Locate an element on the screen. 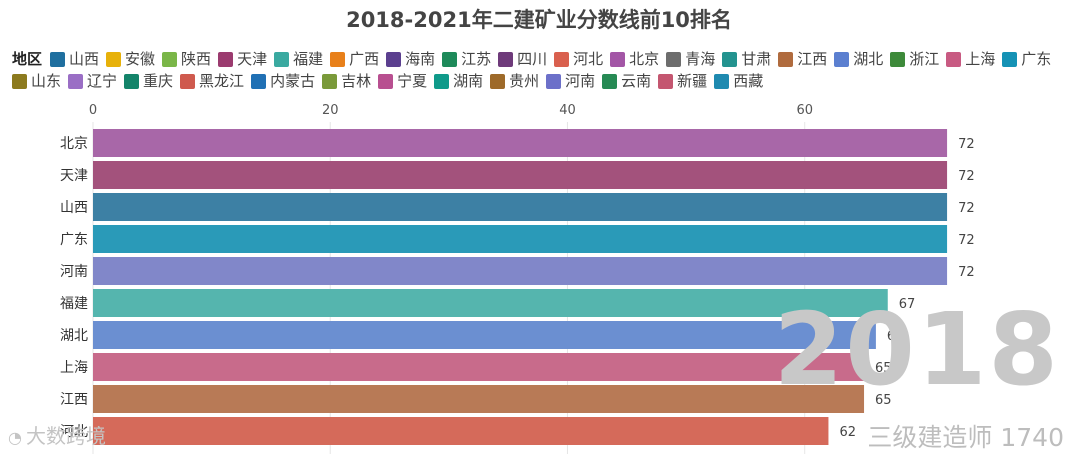 Image resolution: width=1078 pixels, height=454 pixels. legend-item: 云南 is located at coordinates (626, 81).